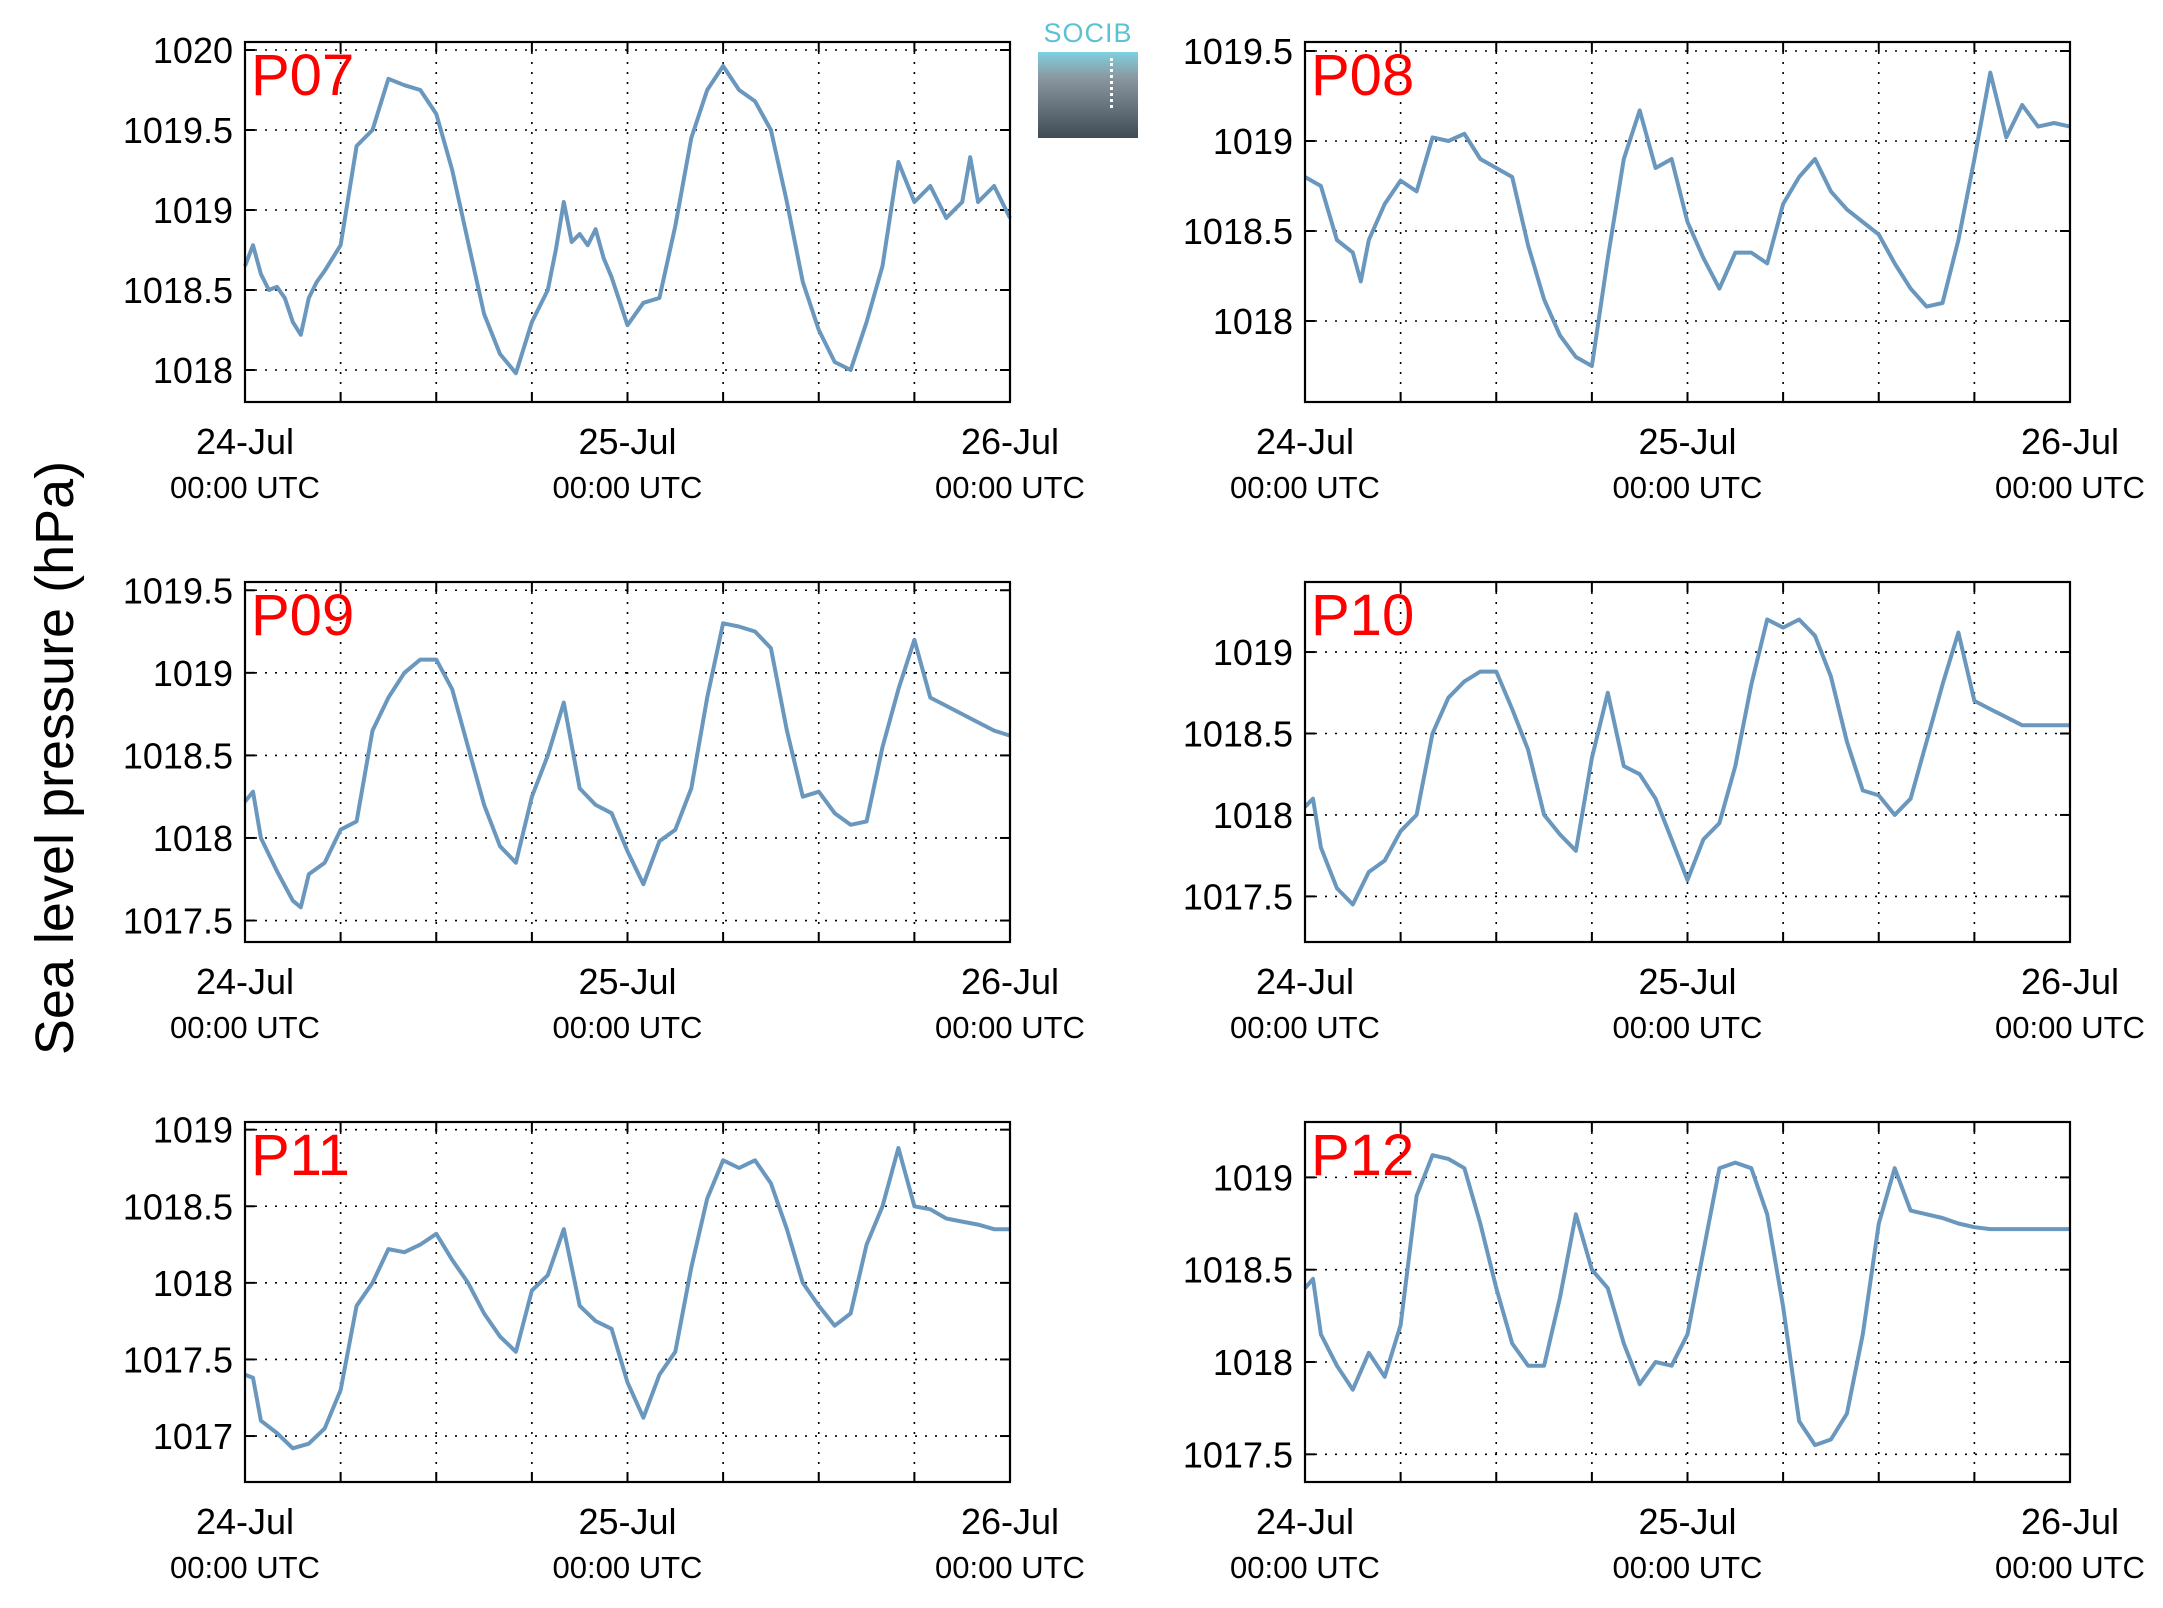  What do you see at coordinates (302, 75) in the screenshot?
I see `panel-label-p07: P07` at bounding box center [302, 75].